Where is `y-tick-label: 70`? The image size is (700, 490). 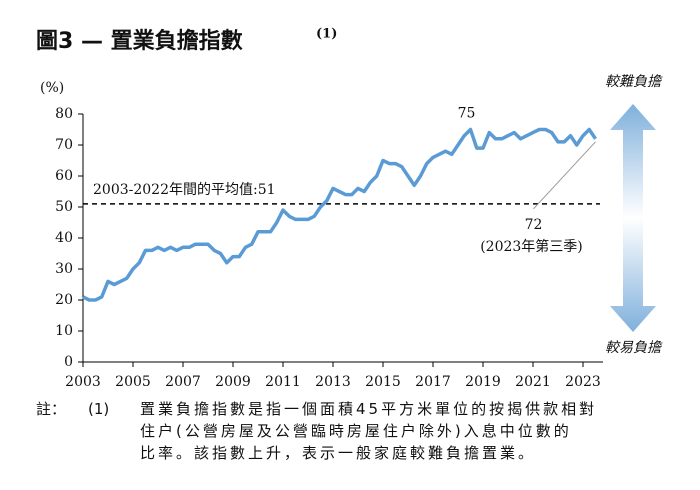
y-tick-label: 70 is located at coordinates (64, 145).